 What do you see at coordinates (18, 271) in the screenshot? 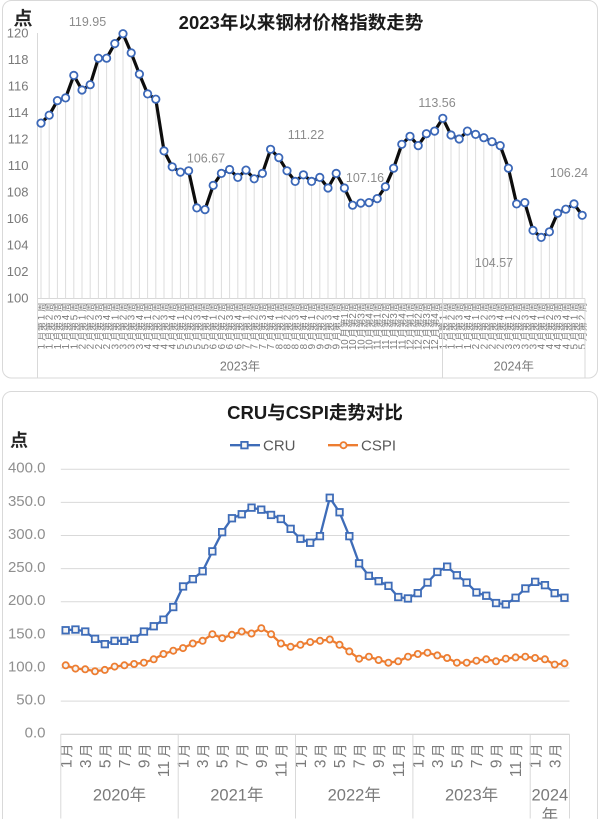
I see `svg-text: 102` at bounding box center [18, 271].